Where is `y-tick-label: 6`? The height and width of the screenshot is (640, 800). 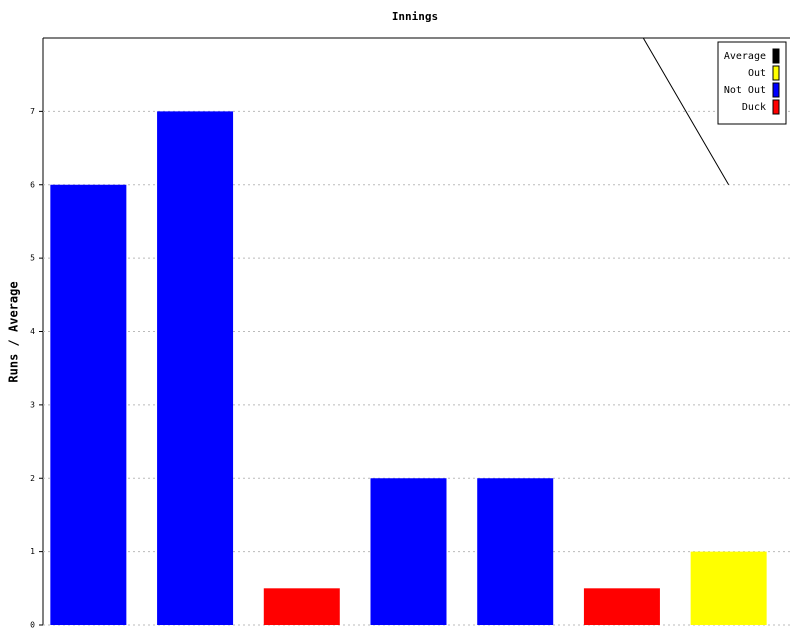 y-tick-label: 6 is located at coordinates (32, 184).